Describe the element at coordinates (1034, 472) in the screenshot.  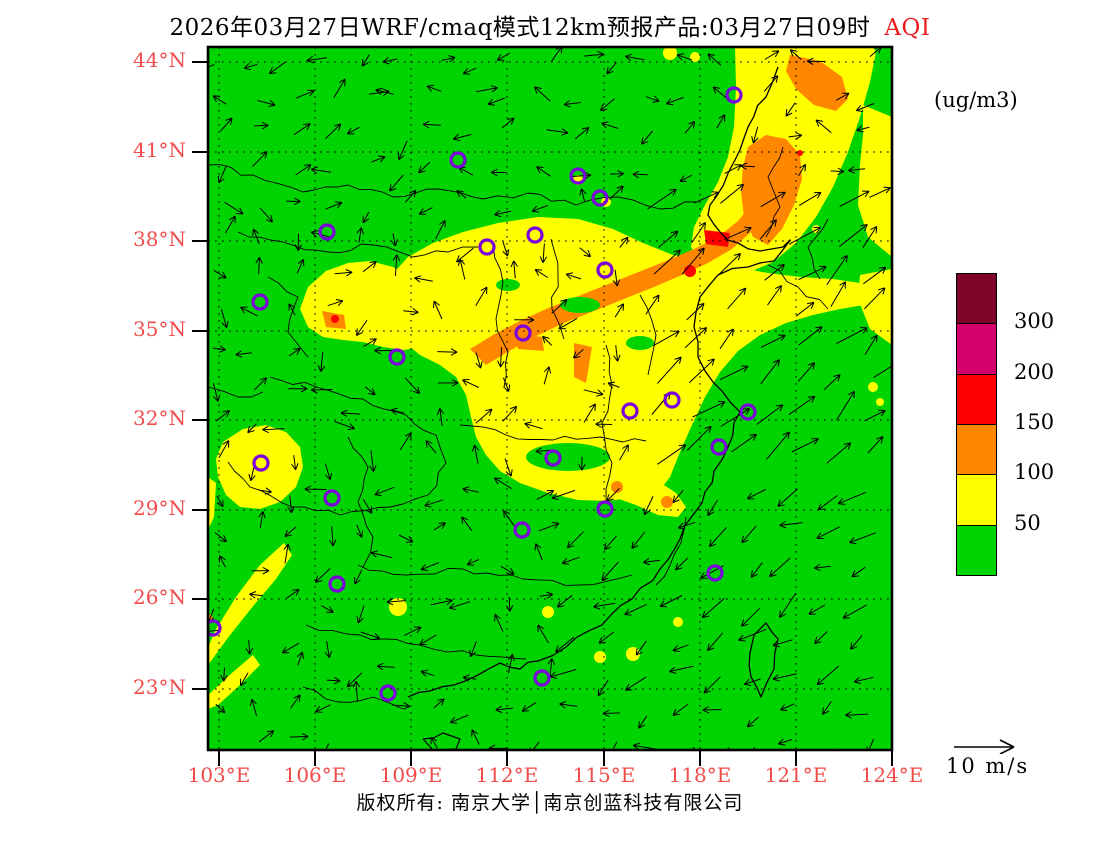
I see `legend-tick-label: 100` at that location.